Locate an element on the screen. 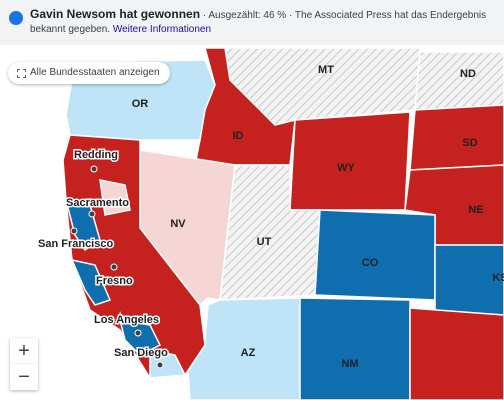 The image size is (504, 400). state-nd is located at coordinates (459, 81).